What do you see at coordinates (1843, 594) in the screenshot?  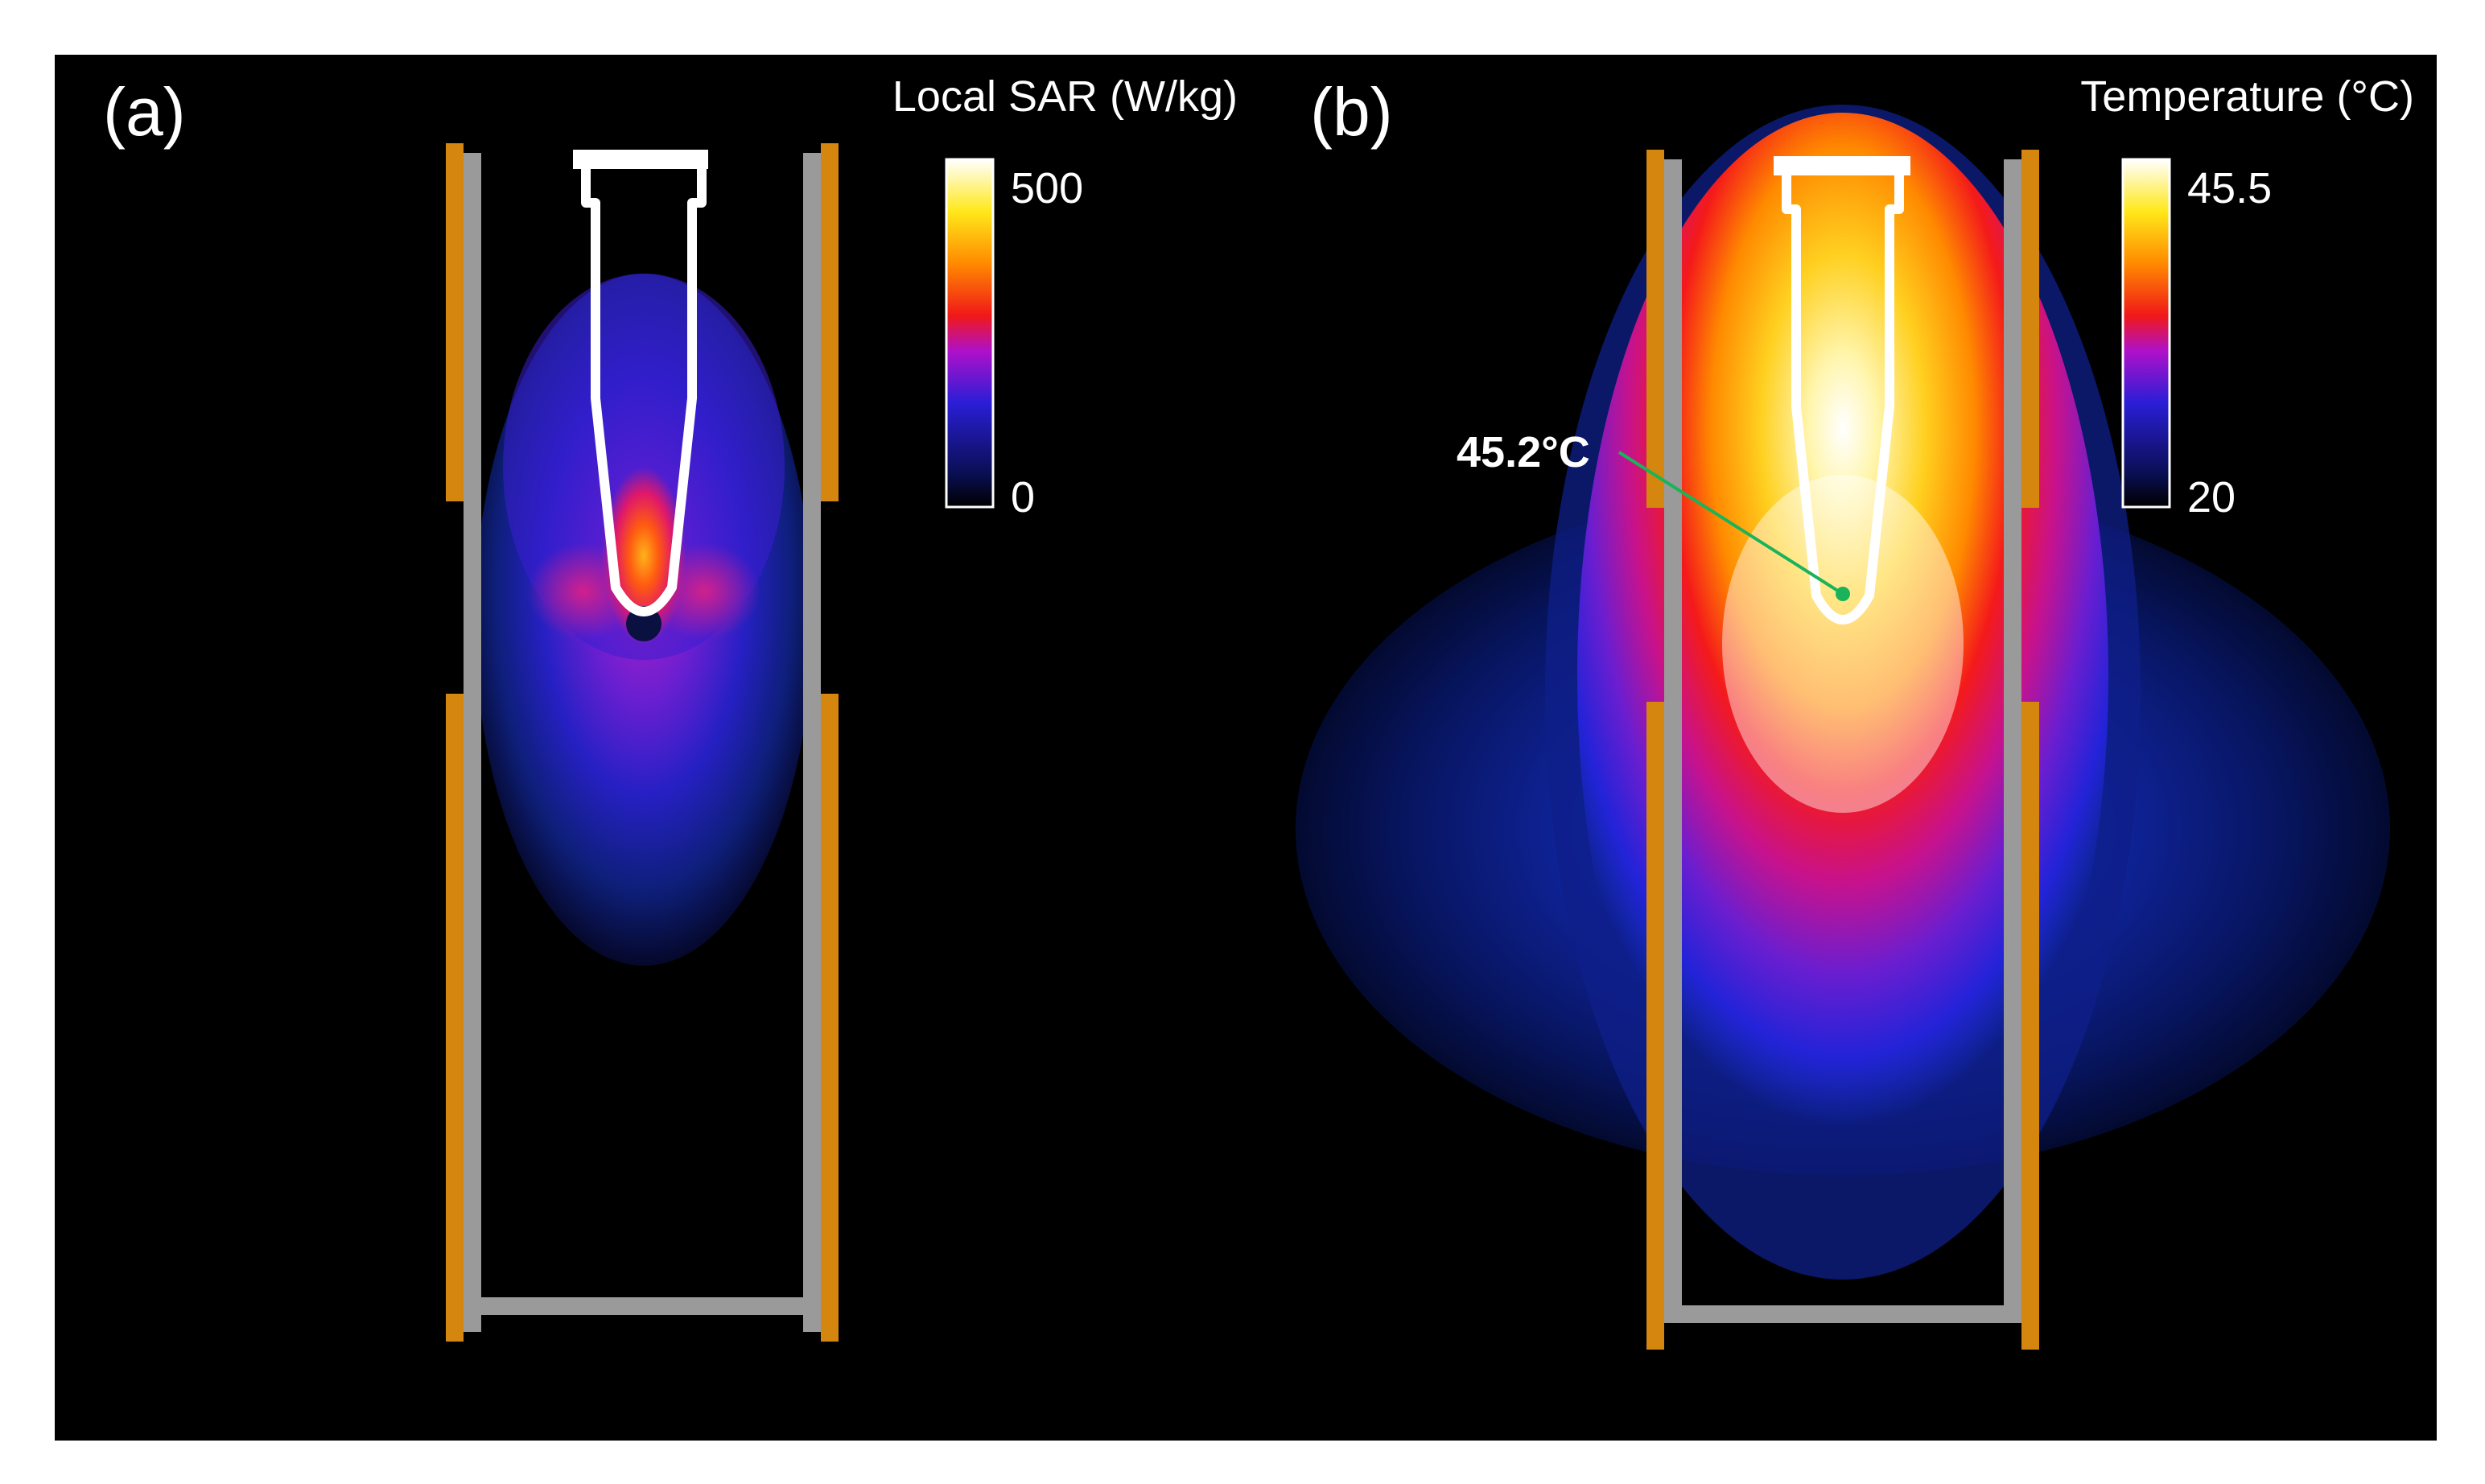 I see `measurement-point` at bounding box center [1843, 594].